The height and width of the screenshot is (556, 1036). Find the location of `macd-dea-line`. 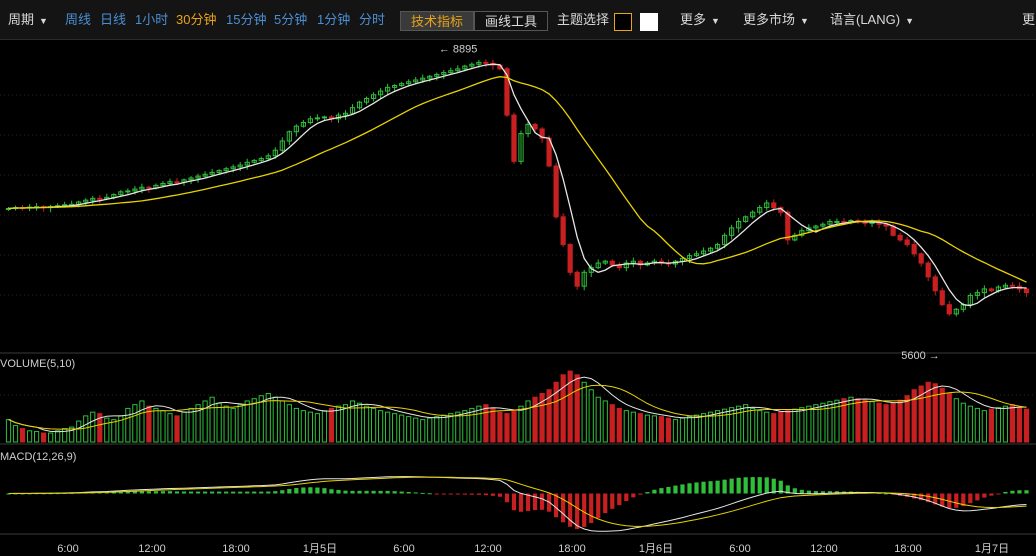

macd-dea-line is located at coordinates (517, 501).